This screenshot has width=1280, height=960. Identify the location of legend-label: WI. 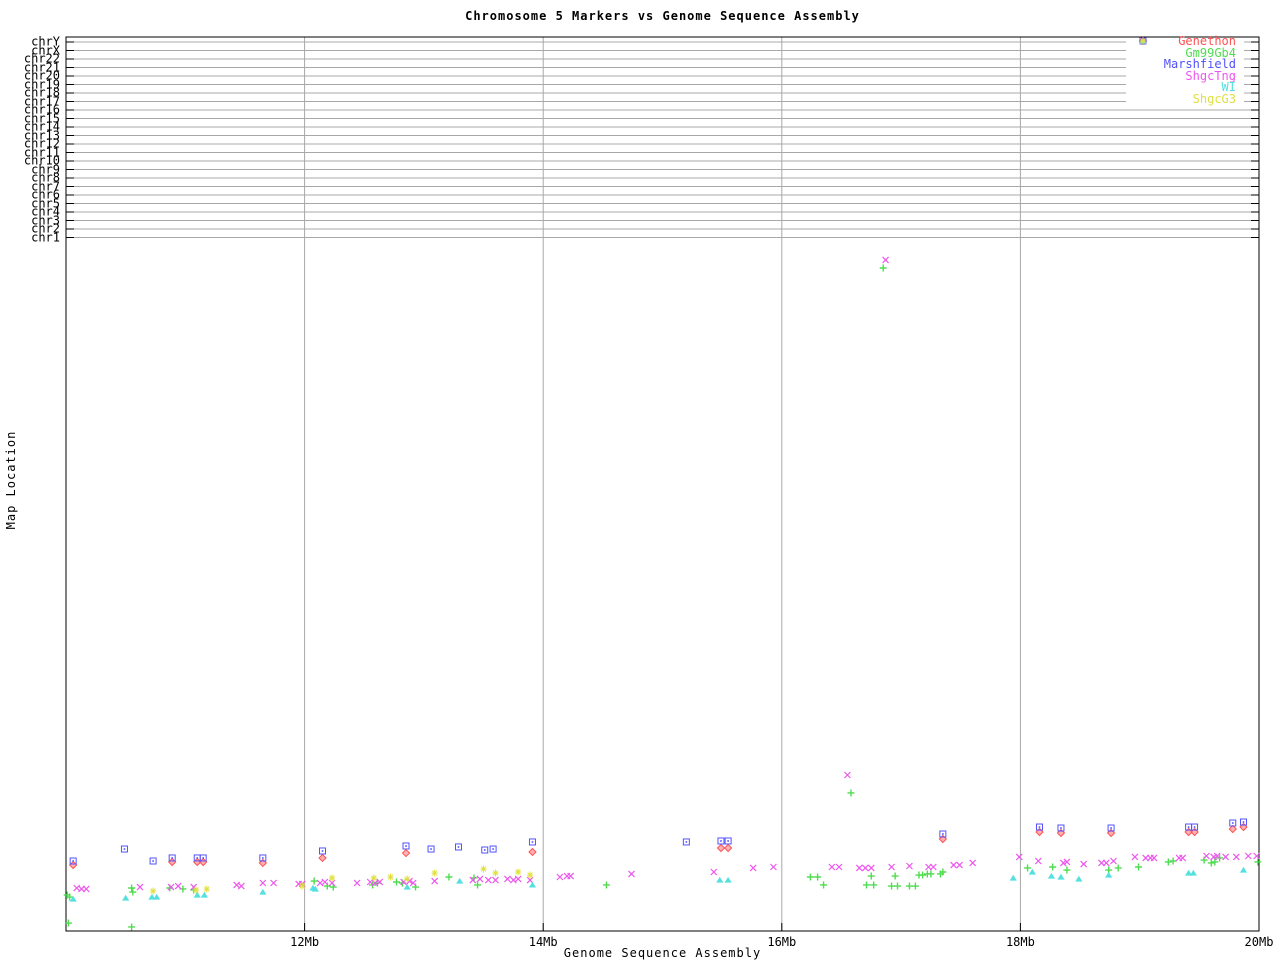
(1228, 87).